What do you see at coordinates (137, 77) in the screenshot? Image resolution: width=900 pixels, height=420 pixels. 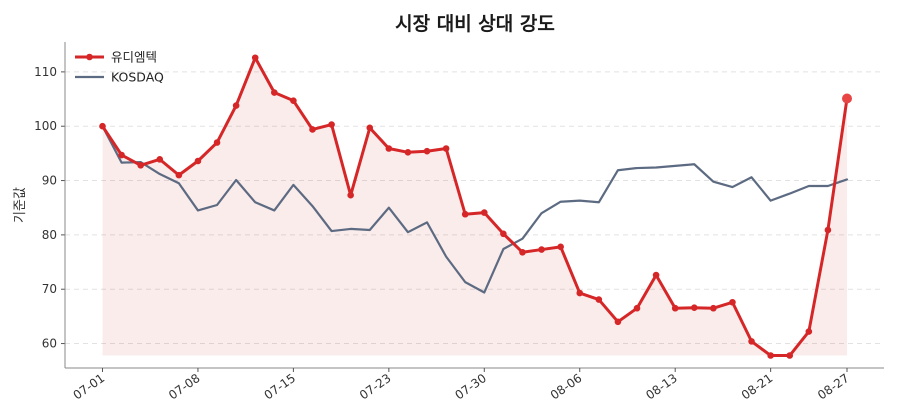 I see `legend-label-kosdaq: KOSDAQ` at bounding box center [137, 77].